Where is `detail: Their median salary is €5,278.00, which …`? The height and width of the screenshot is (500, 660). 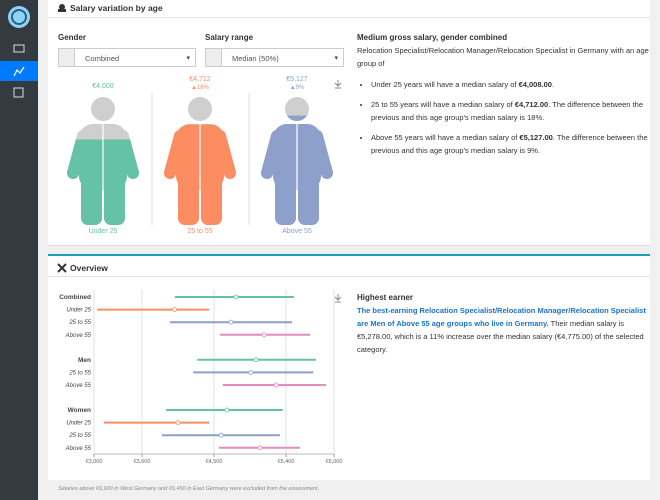 detail: Their median salary is €5,278.00, which … is located at coordinates (500, 336).